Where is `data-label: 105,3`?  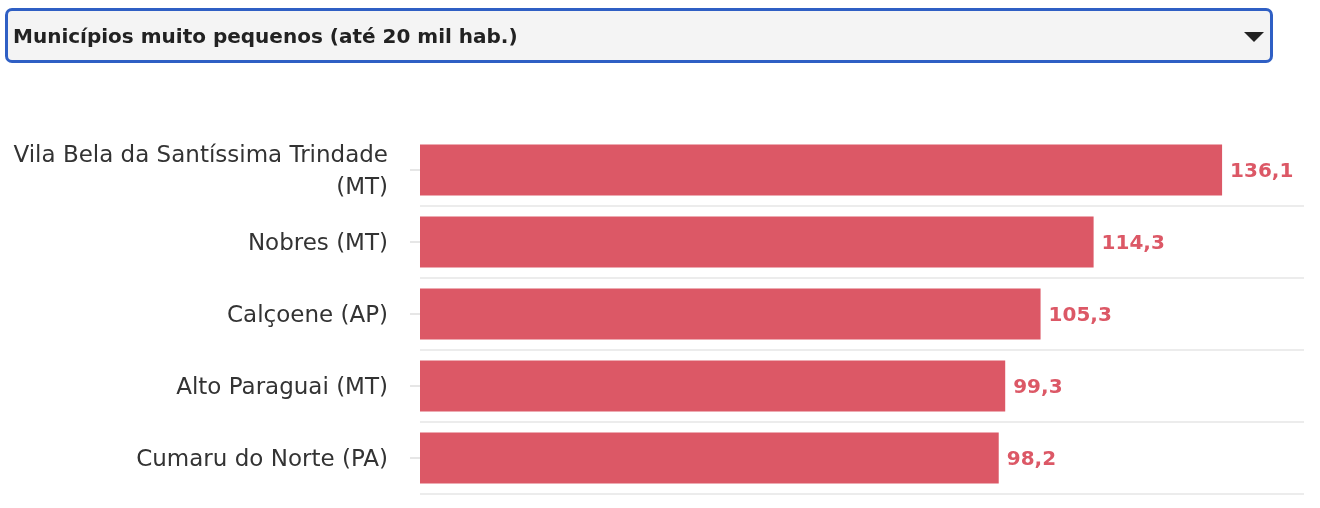
data-label: 105,3 is located at coordinates (1080, 314).